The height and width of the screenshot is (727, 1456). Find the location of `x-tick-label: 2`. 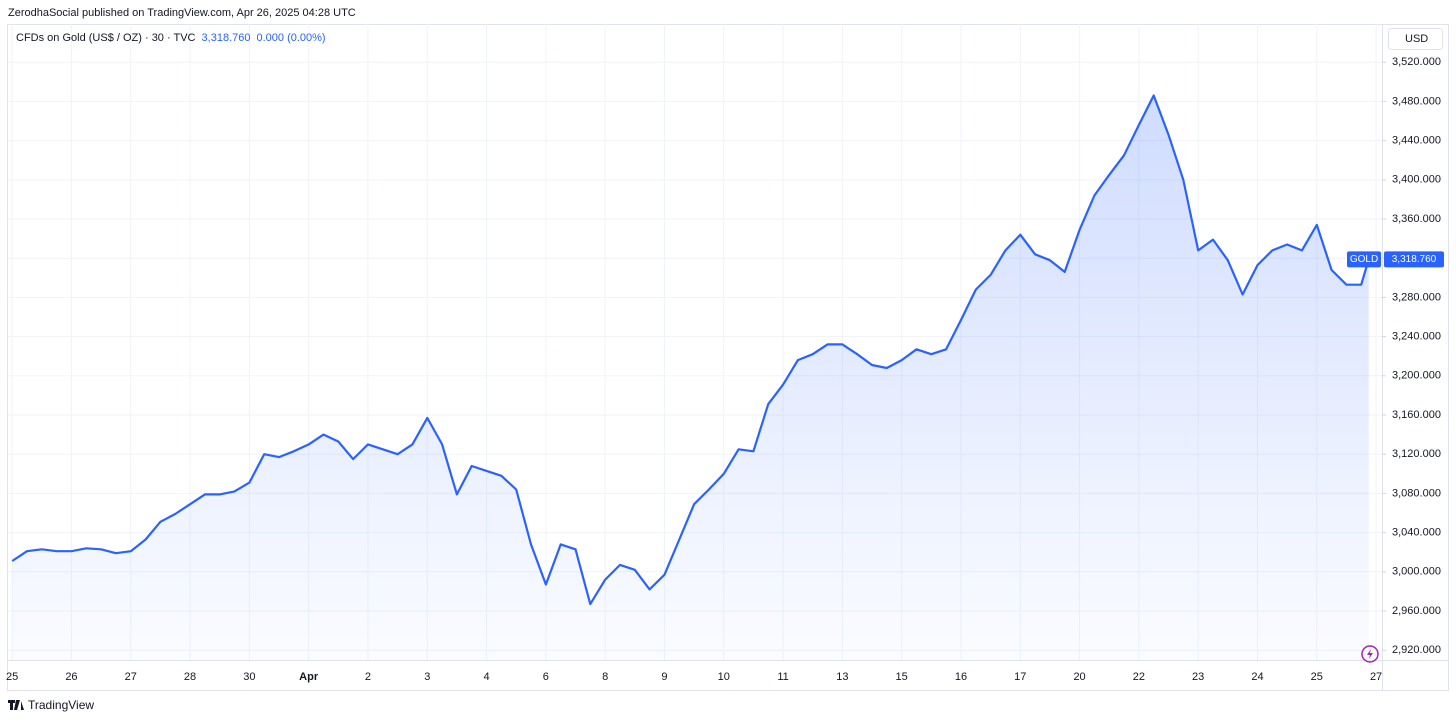

x-tick-label: 2 is located at coordinates (368, 677).